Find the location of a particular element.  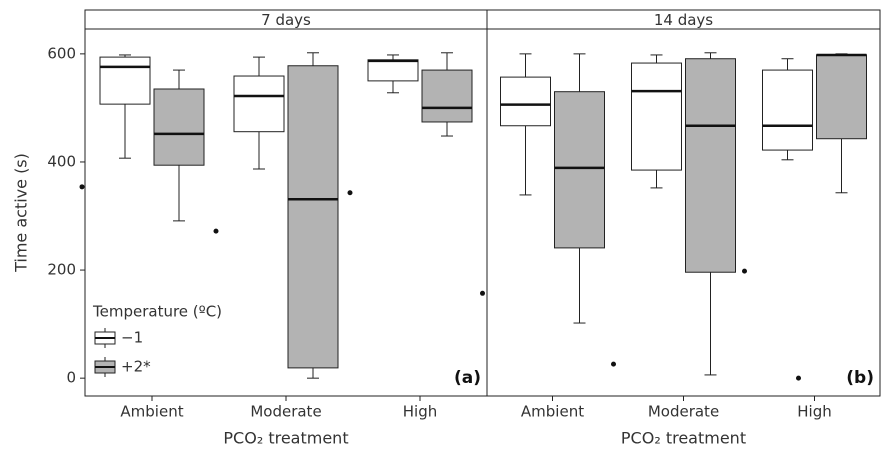

y-tick-label: 200 is located at coordinates (61, 270).